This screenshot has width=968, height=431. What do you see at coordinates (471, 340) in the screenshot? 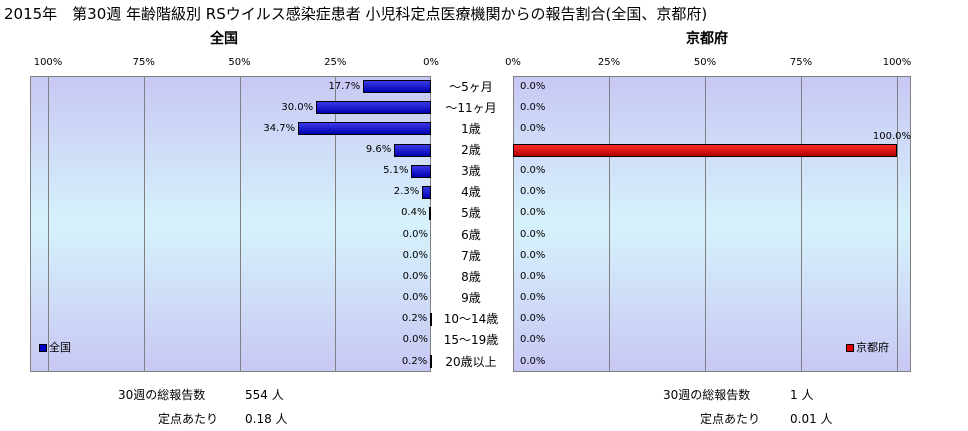
I see `age-category-label: 15～19歳` at bounding box center [471, 340].